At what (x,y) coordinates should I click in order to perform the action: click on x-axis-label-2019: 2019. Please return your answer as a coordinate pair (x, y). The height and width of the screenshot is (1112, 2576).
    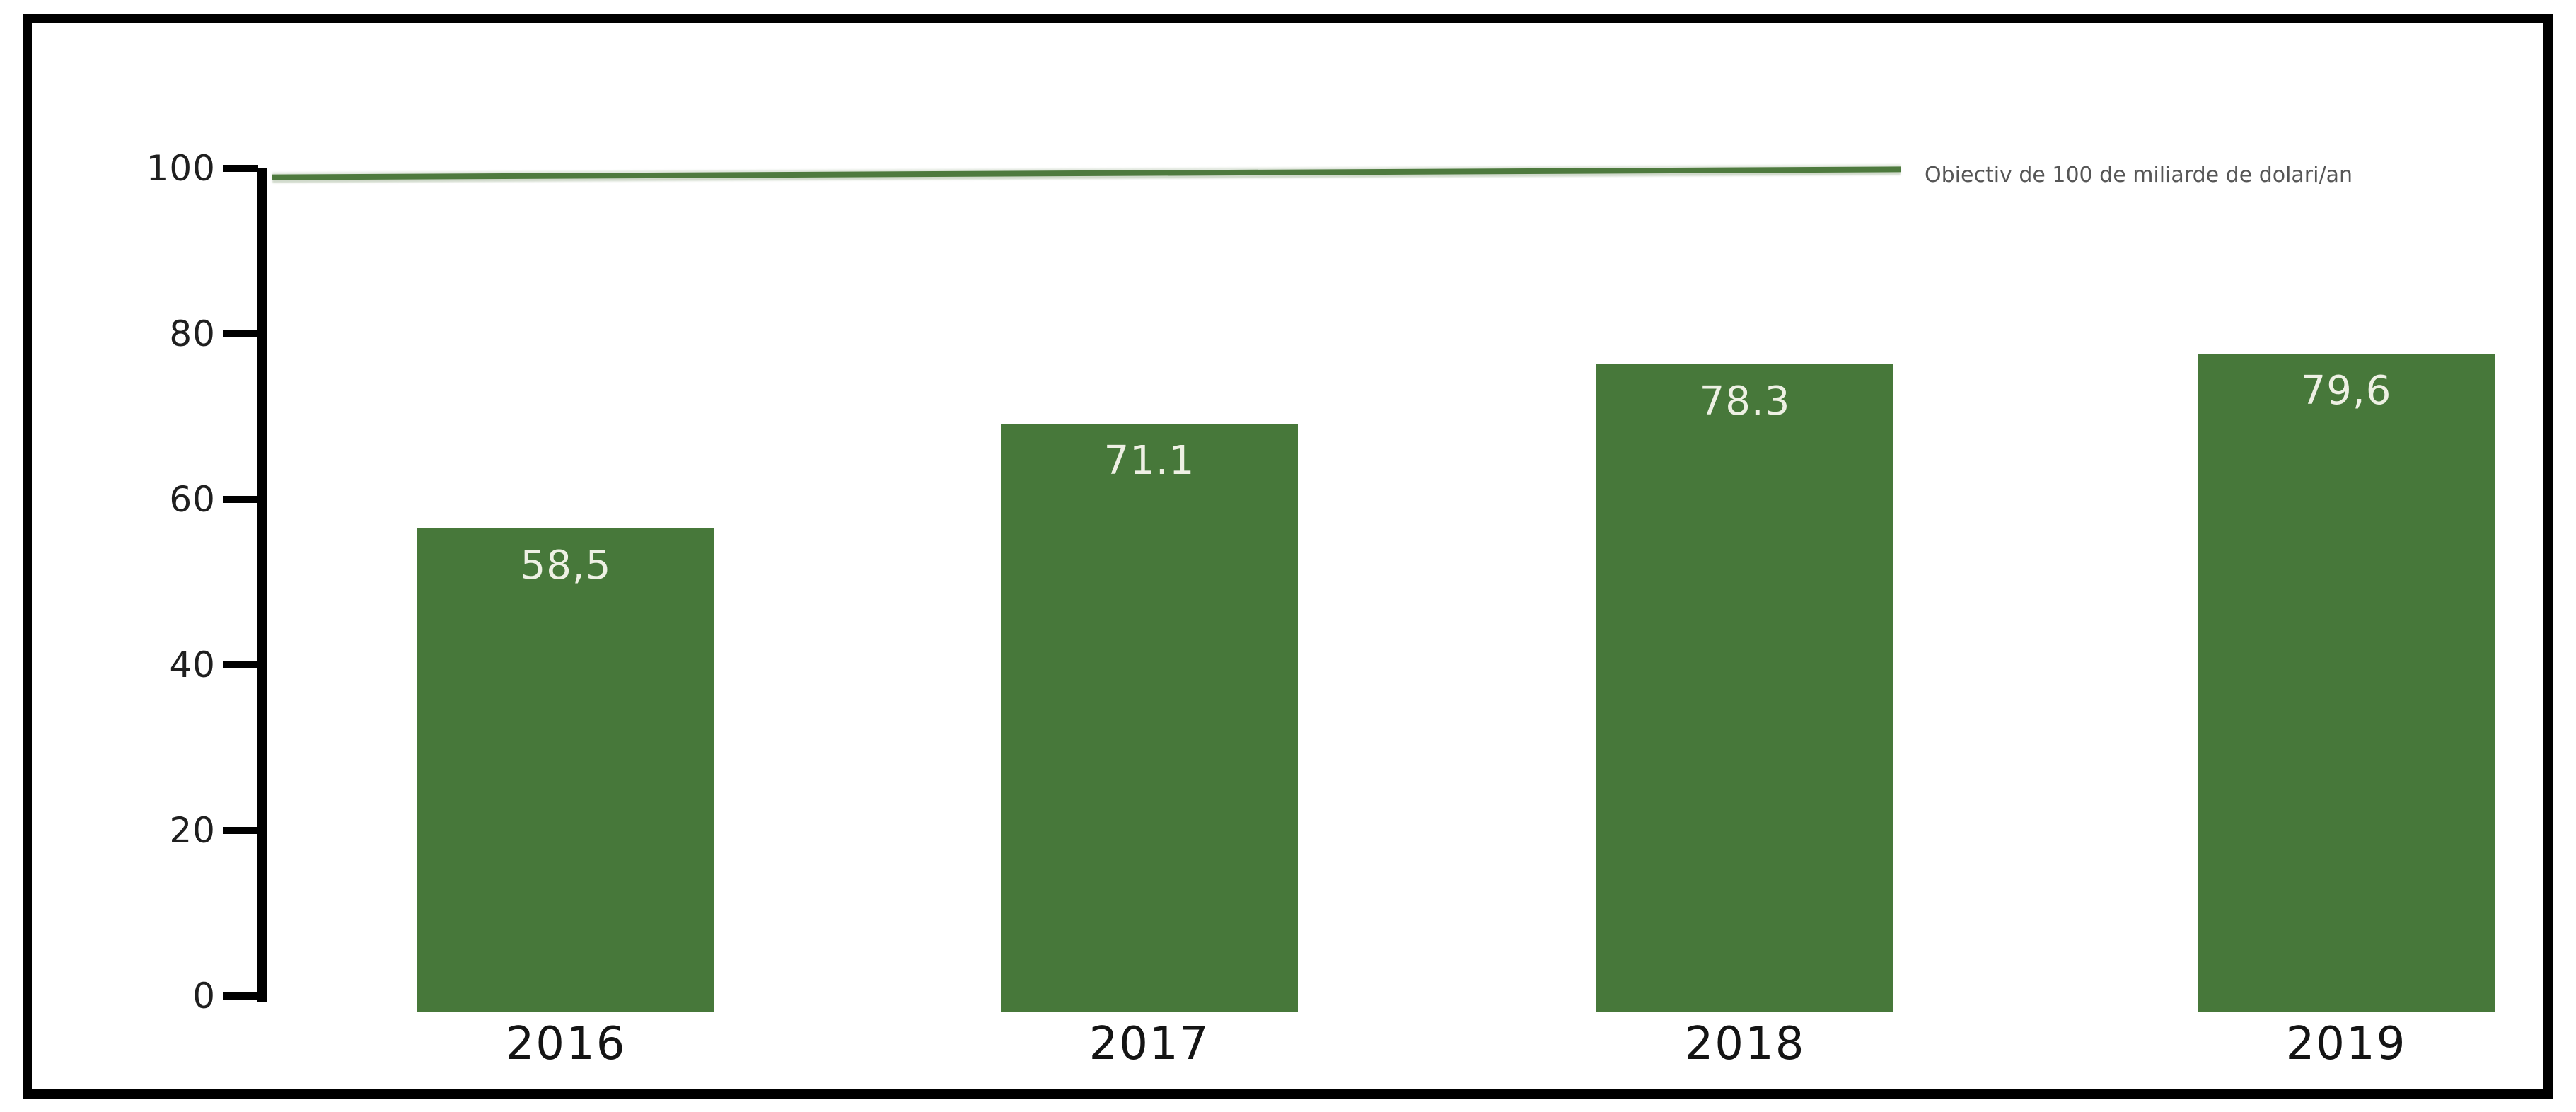
    Looking at the image, I should click on (2346, 1044).